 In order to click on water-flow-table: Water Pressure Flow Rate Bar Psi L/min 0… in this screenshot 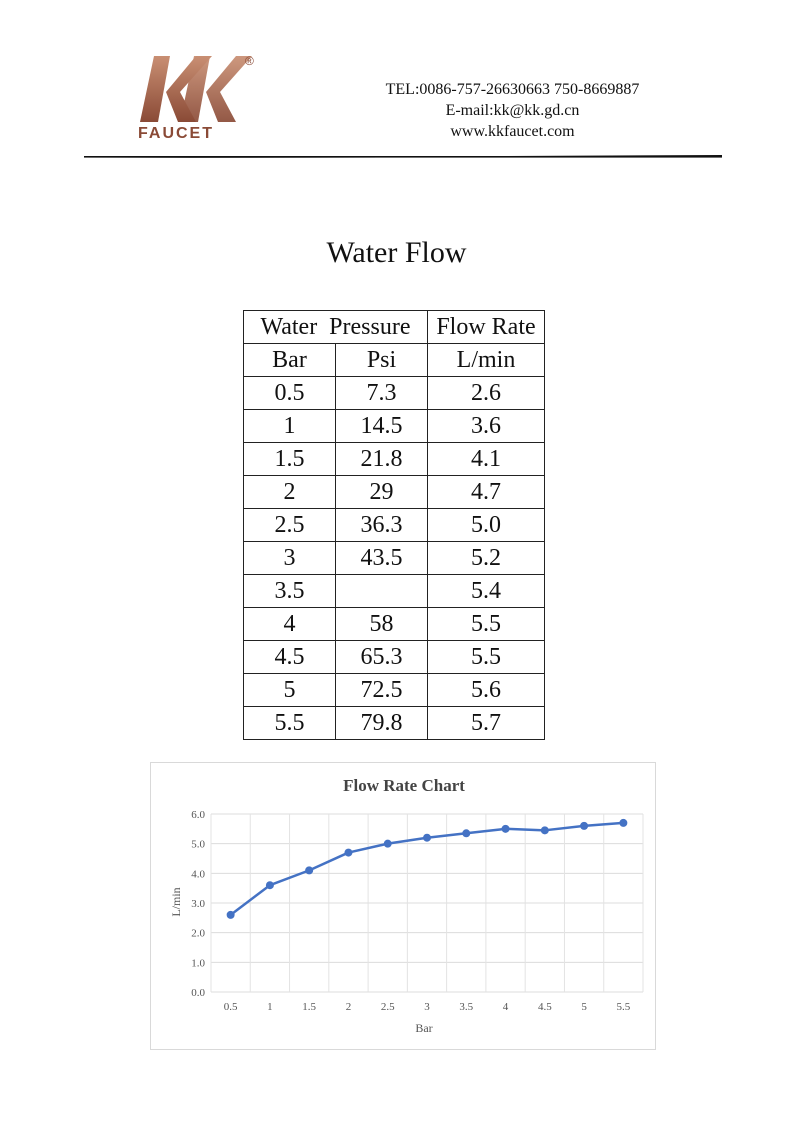, I will do `click(394, 525)`.